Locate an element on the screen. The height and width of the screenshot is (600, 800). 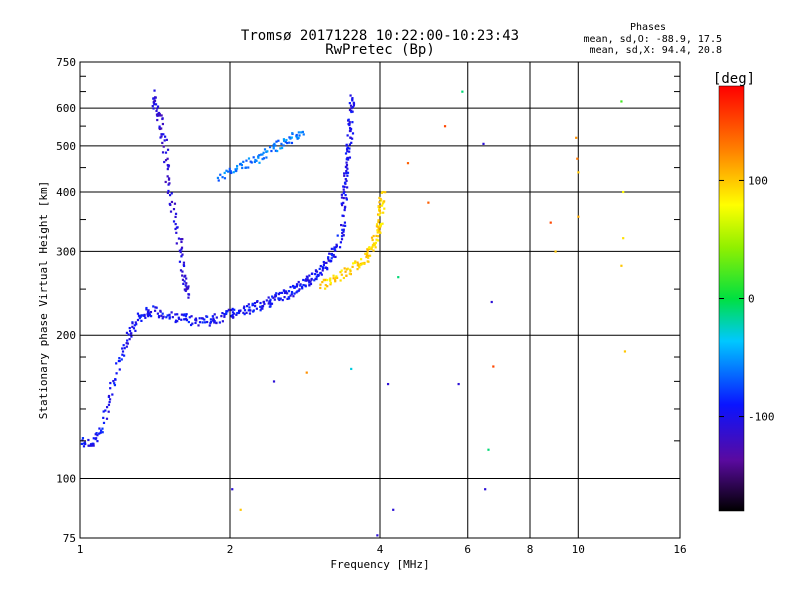
chart-subtitle: RwPretec (Bp) is located at coordinates (380, 50).